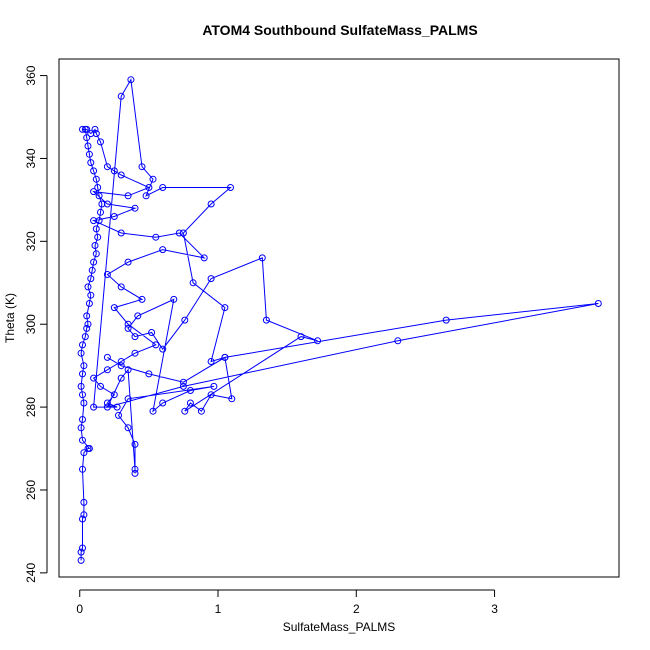 This screenshot has height=650, width=650. I want to click on x-tick-label: 3, so click(494, 609).